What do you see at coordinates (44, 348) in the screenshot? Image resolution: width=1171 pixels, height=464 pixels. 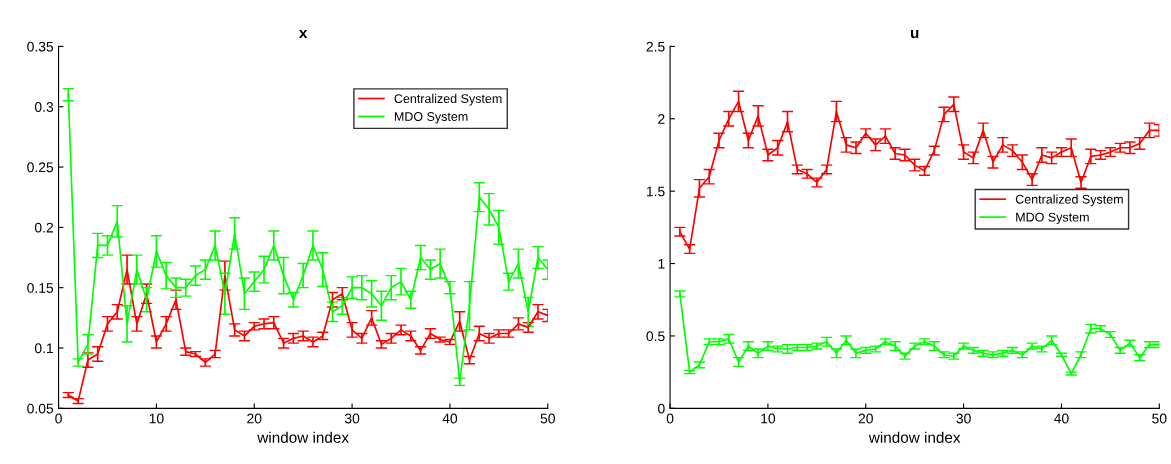 I see `y-tick-label: 0.1` at bounding box center [44, 348].